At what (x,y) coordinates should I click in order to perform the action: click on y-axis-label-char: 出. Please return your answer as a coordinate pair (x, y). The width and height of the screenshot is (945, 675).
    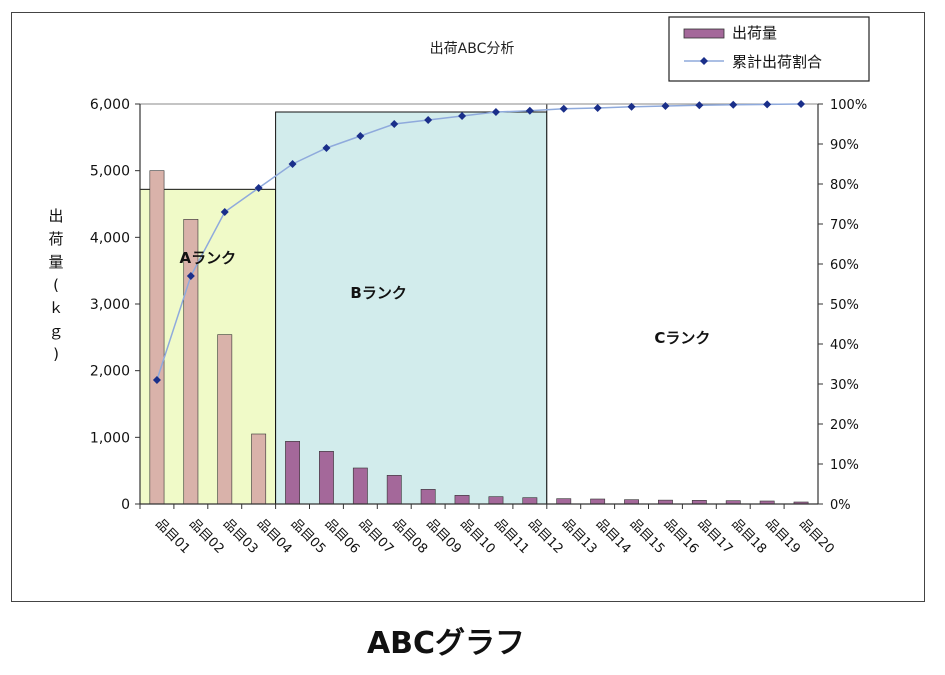
    Looking at the image, I should click on (55, 216).